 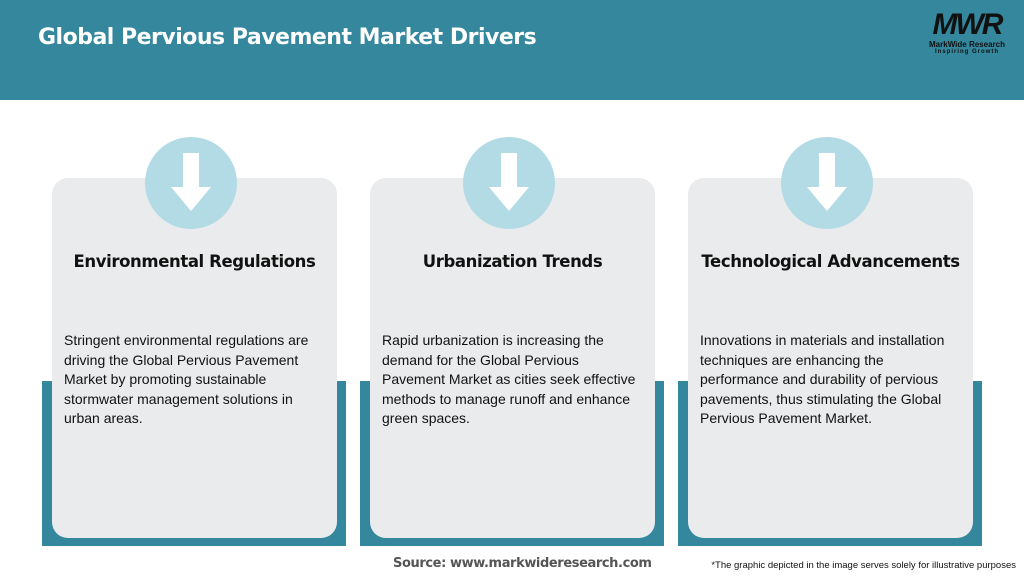 What do you see at coordinates (512, 261) in the screenshot?
I see `card-title: Urbanization Trends` at bounding box center [512, 261].